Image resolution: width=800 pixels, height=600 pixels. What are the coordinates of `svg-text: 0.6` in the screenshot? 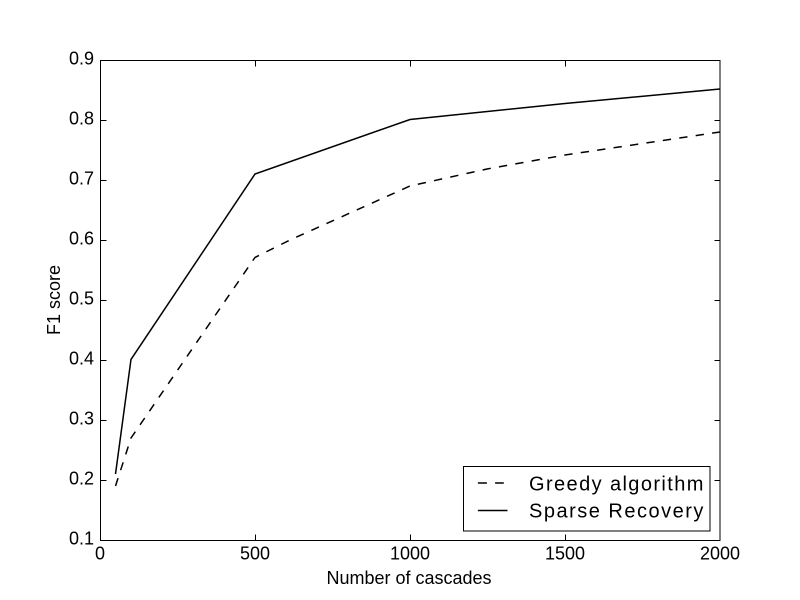 It's located at (81, 239).